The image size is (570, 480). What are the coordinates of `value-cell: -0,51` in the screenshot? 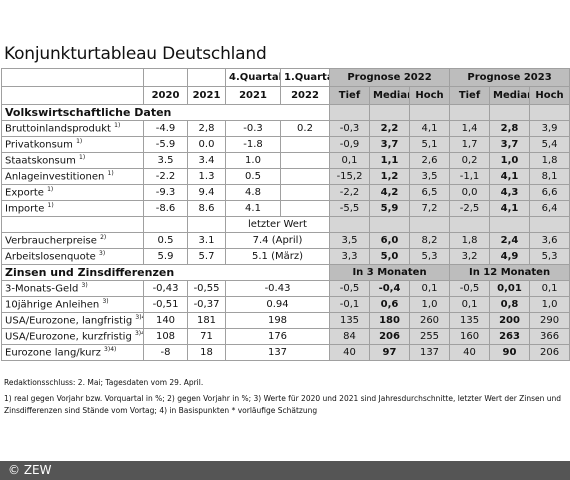 It's located at (165, 304).